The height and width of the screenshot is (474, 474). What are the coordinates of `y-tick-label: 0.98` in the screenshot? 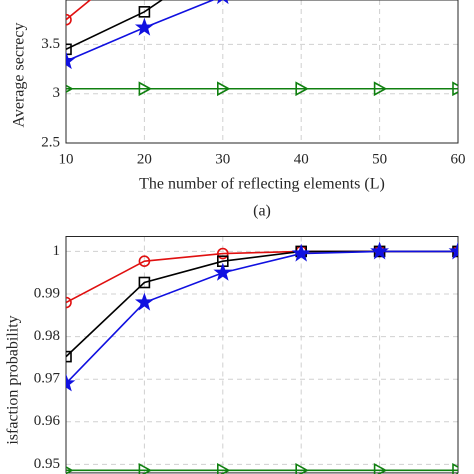 It's located at (47, 336).